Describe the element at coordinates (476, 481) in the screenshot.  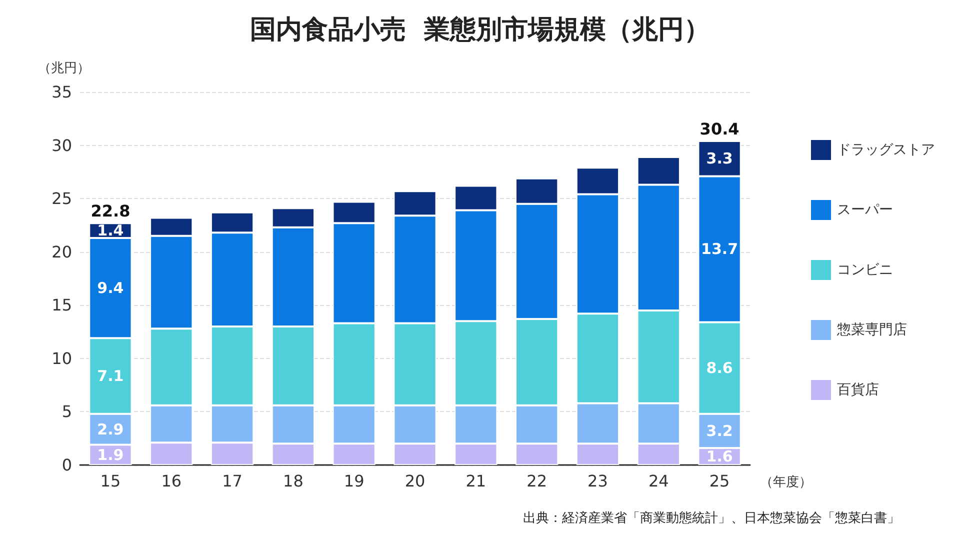
I see `x-tick-label: 21` at that location.